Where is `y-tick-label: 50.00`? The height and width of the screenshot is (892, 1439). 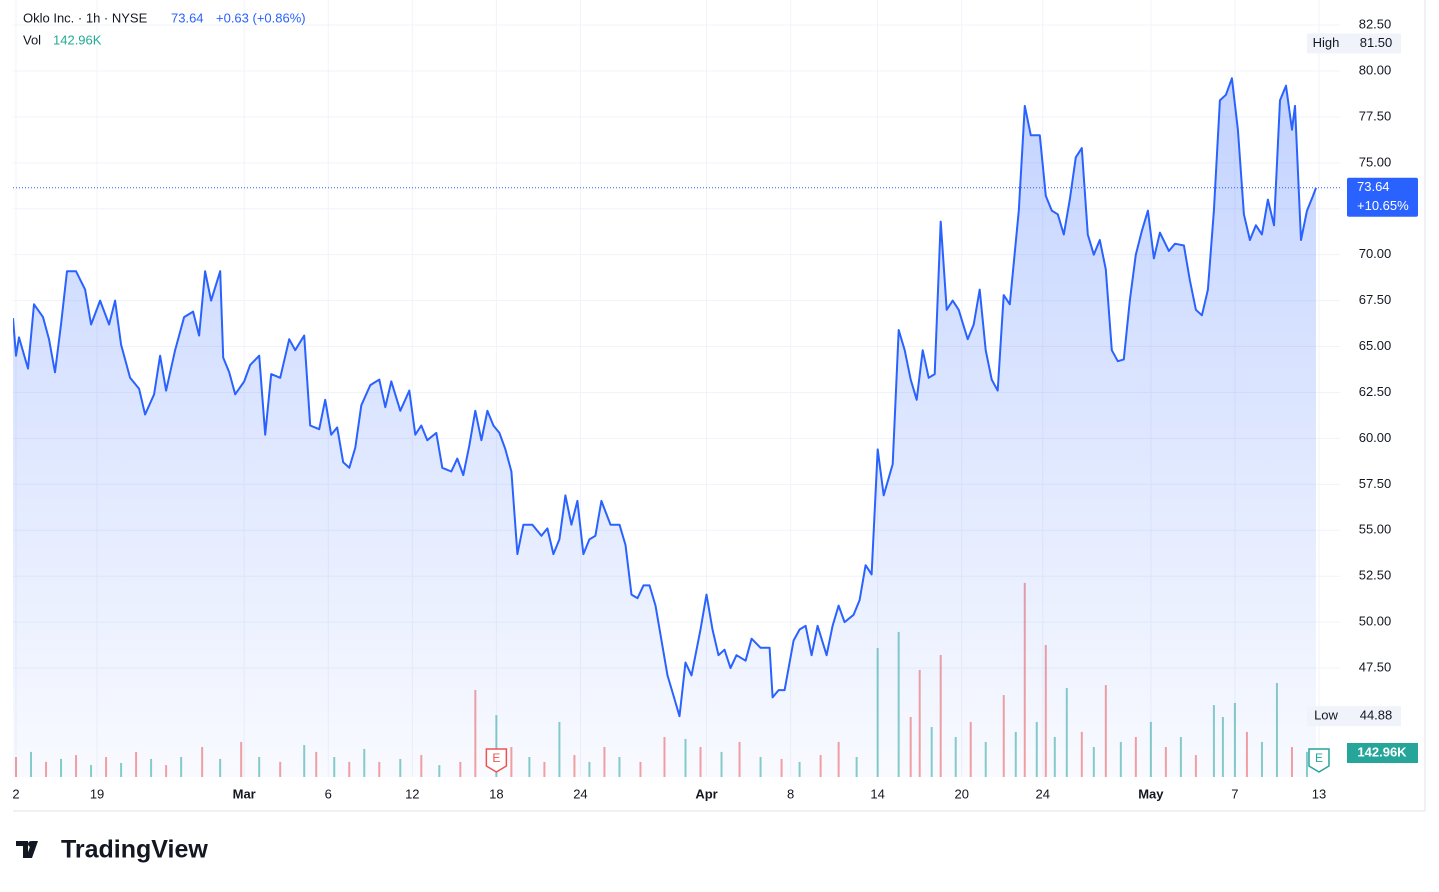 y-tick-label: 50.00 is located at coordinates (1375, 621).